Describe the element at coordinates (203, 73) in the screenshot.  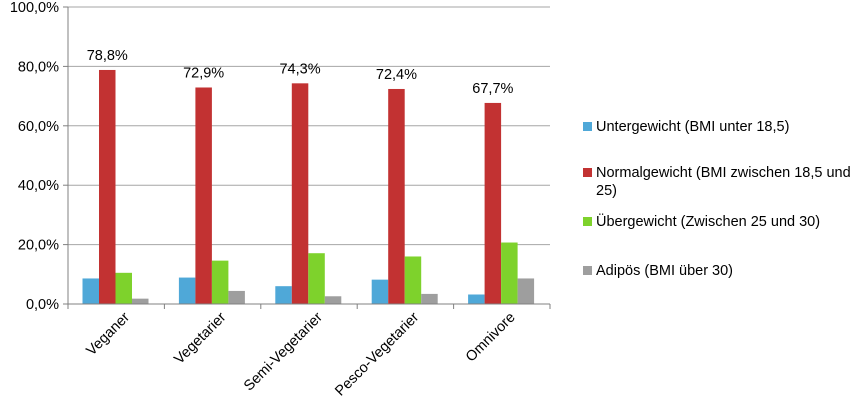
I see `data-label: 72,9%` at that location.